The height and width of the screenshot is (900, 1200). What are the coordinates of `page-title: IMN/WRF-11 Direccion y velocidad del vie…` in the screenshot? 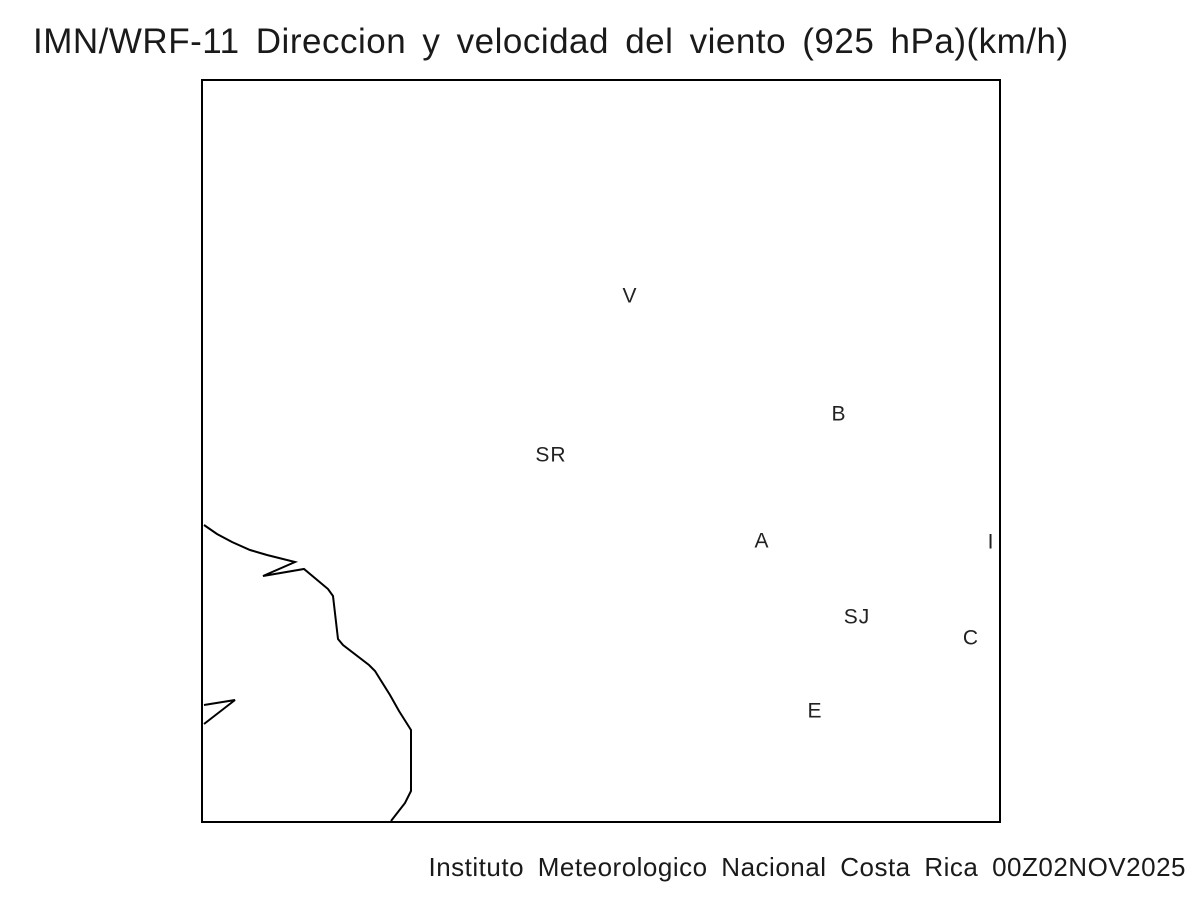 It's located at (551, 41).